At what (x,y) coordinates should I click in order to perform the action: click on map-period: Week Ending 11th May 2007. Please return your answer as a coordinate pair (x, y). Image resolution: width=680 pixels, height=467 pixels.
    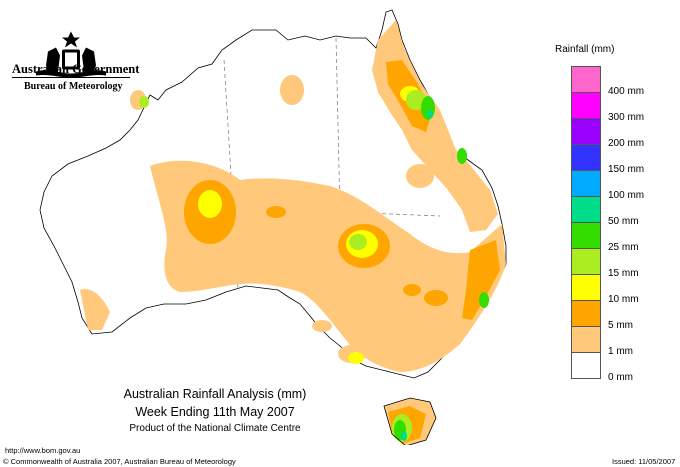
    Looking at the image, I should click on (215, 412).